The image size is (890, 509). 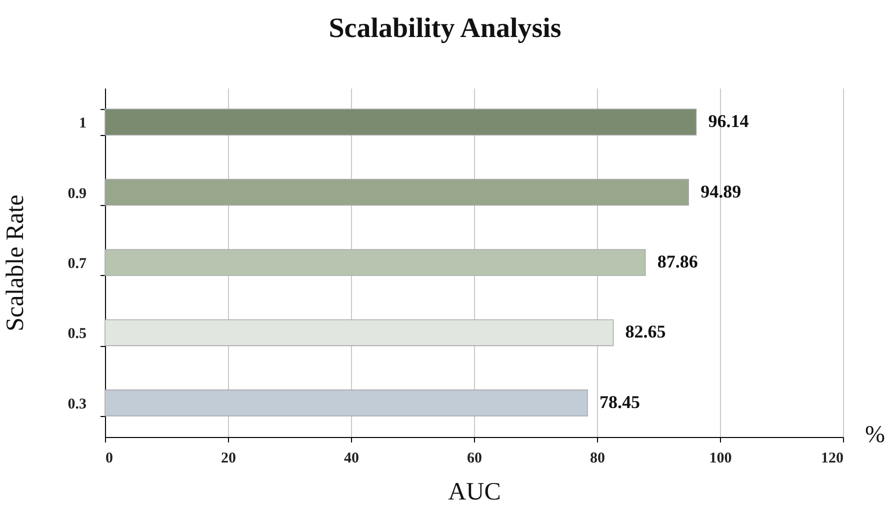 I want to click on x-tick-label: 40, so click(x=351, y=458).